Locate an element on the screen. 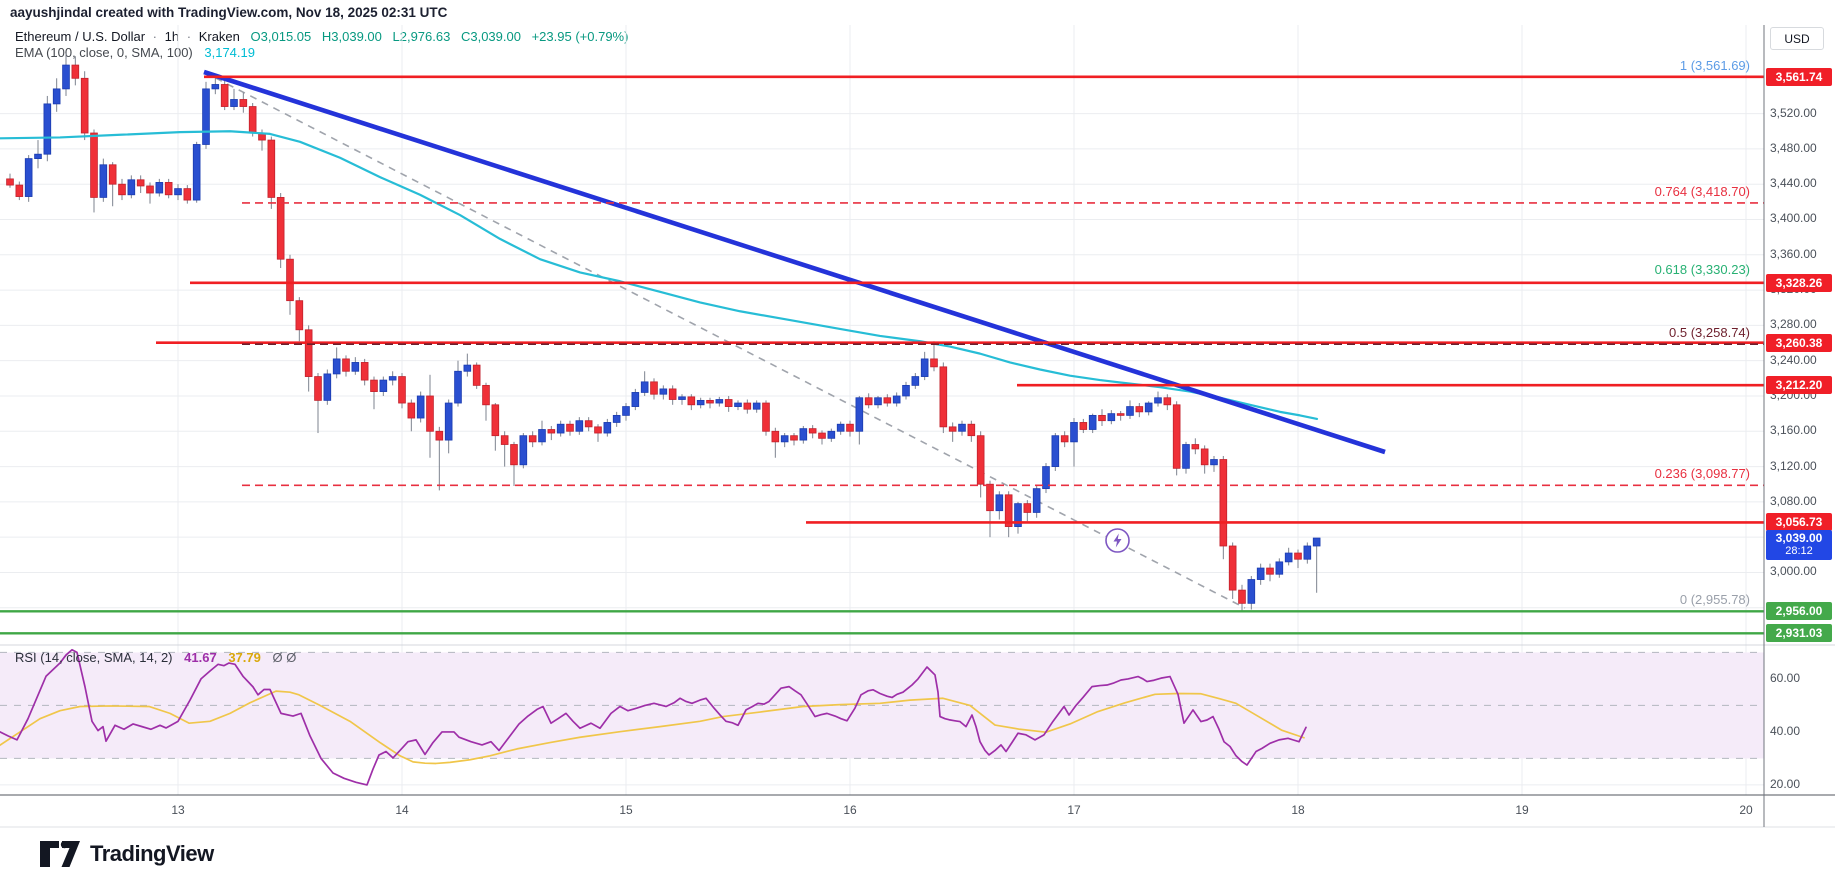  time-axis-label: 13 is located at coordinates (178, 810).